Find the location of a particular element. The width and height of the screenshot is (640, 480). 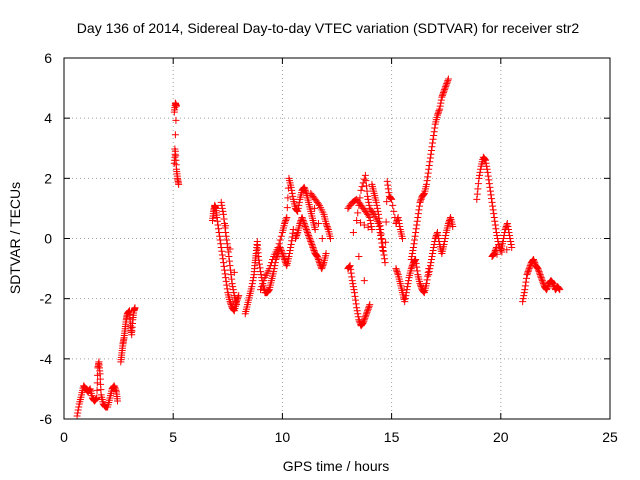

x-tick-labels: 0 5 10 15 20 25 is located at coordinates (339, 437).